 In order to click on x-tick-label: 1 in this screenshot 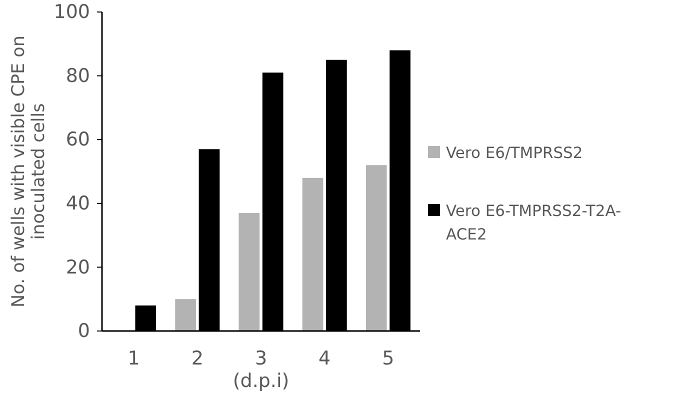, I will do `click(134, 358)`.